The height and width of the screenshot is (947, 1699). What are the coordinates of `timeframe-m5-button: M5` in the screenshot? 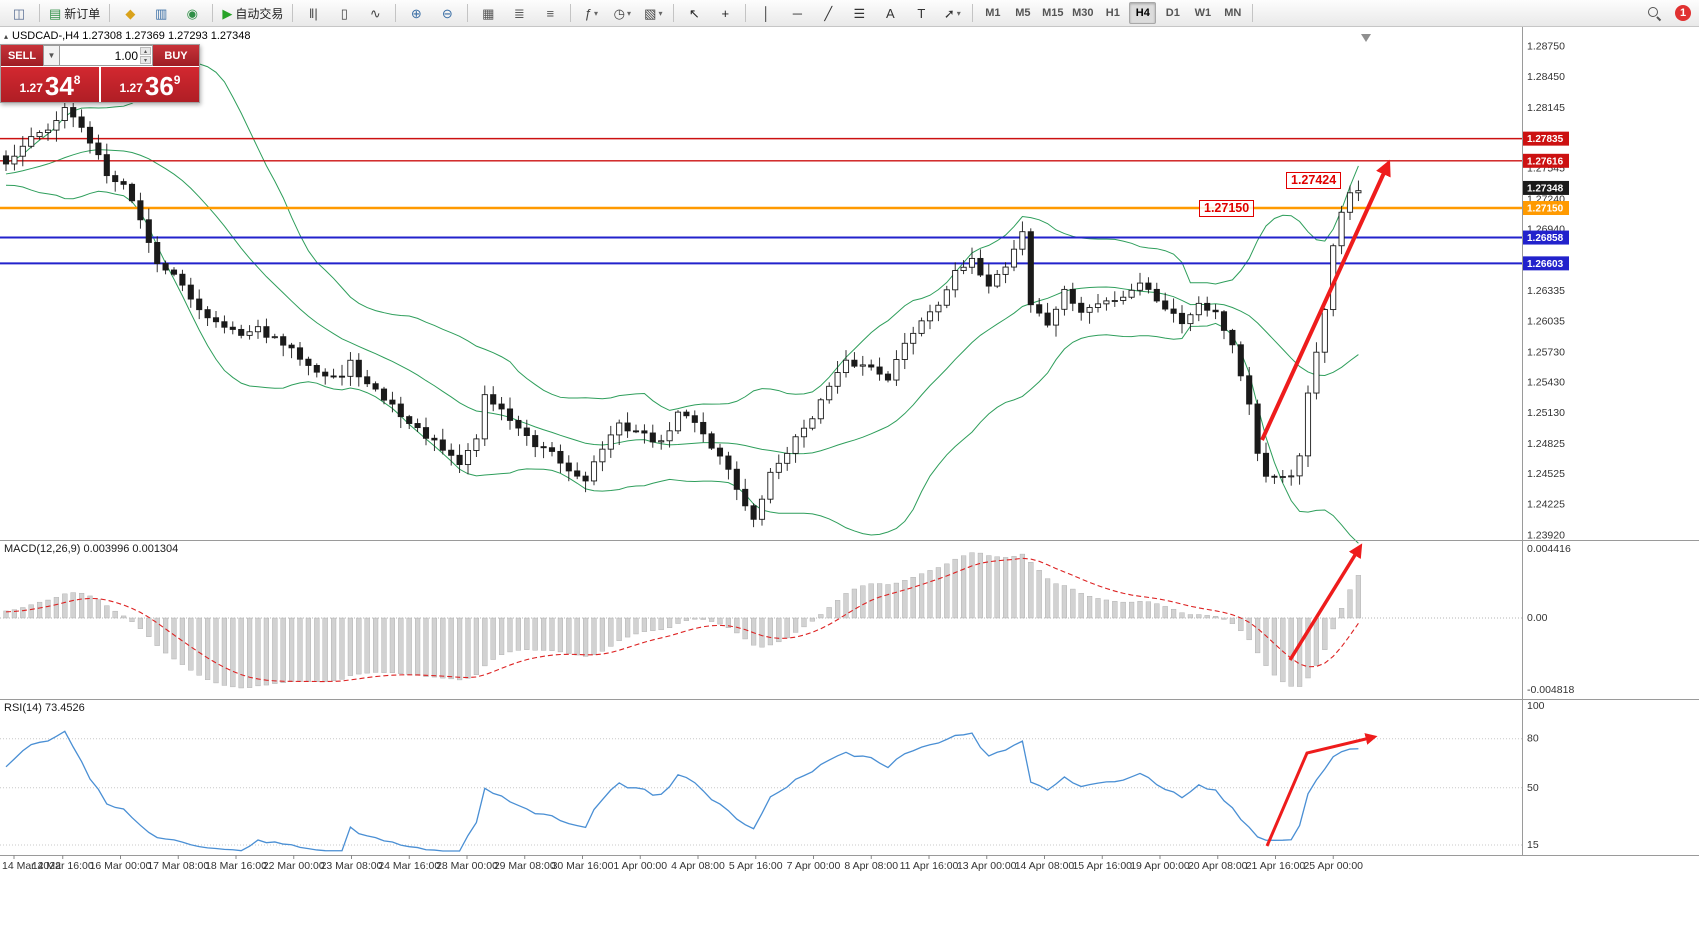 It's located at (1023, 13).